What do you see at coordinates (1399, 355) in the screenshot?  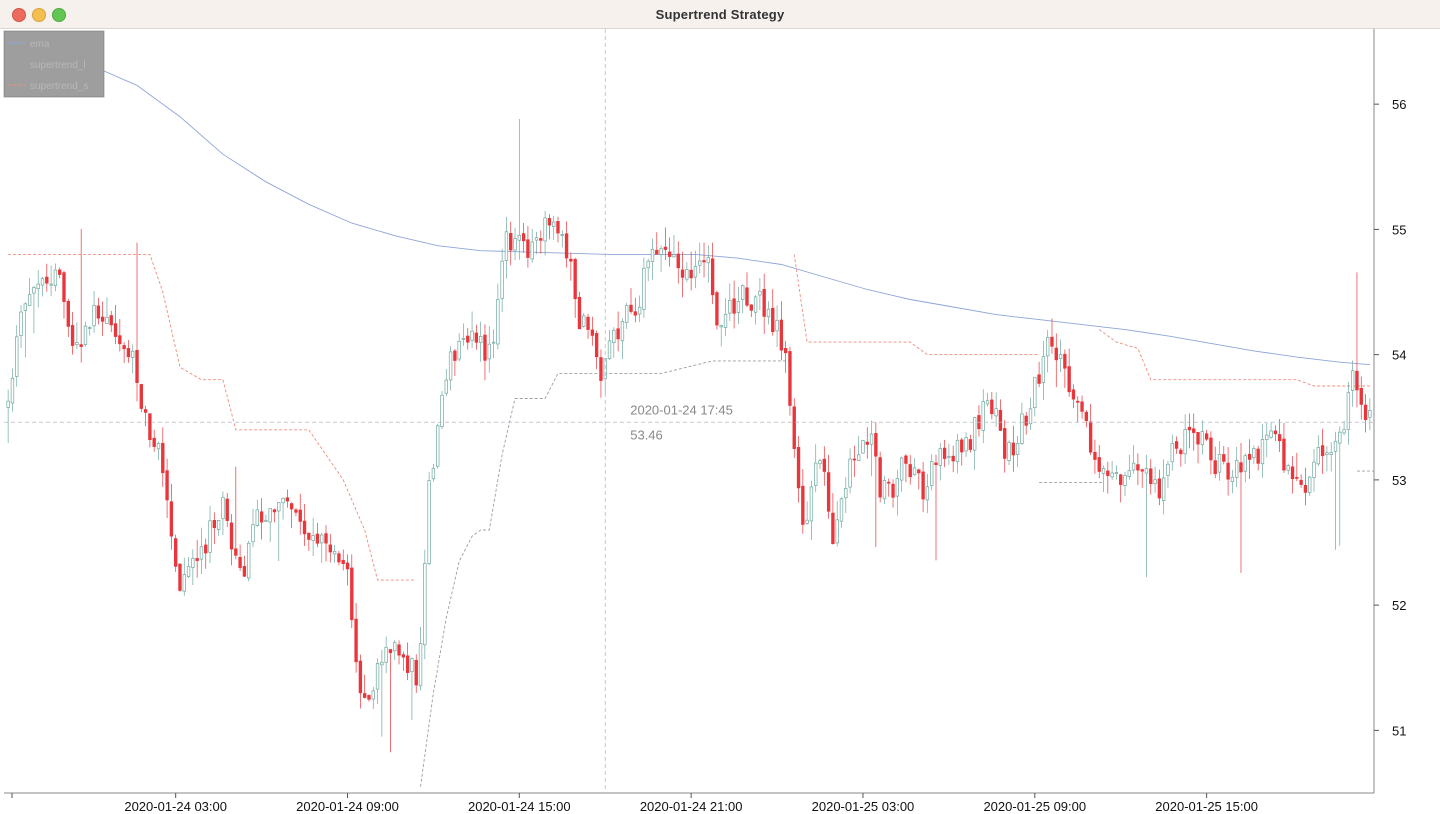 I see `y-tick-label: 54` at bounding box center [1399, 355].